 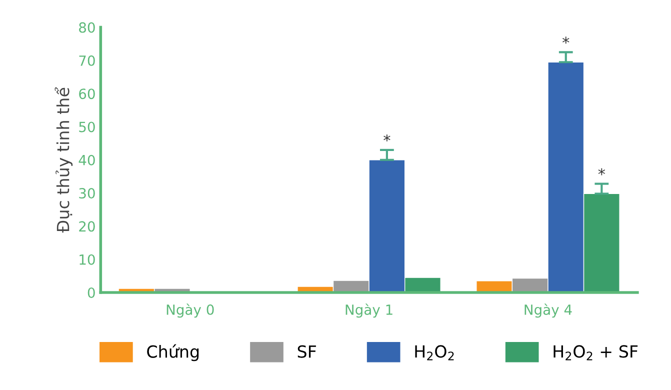 What do you see at coordinates (87, 226) in the screenshot?
I see `y-tick-label: 20` at bounding box center [87, 226].